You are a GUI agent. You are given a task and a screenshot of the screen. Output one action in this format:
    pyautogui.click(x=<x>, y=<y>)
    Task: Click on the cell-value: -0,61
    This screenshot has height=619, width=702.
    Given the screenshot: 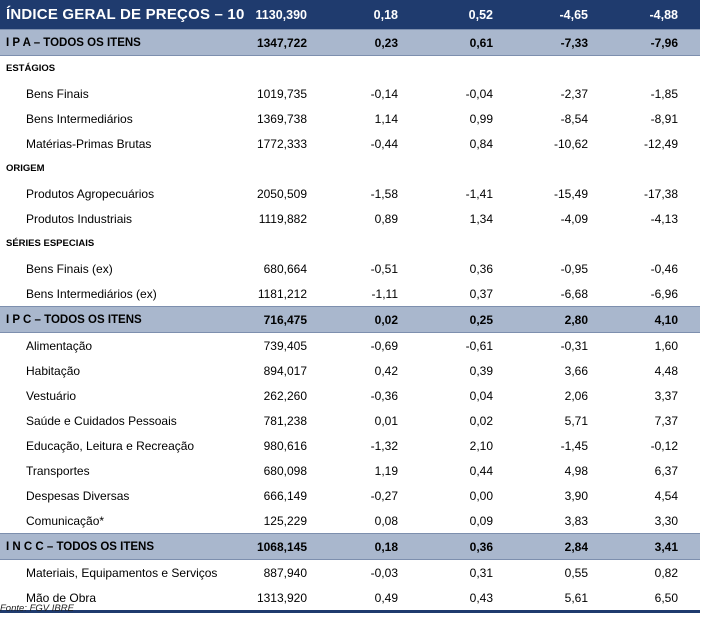 What is the action you would take?
    pyautogui.click(x=479, y=345)
    